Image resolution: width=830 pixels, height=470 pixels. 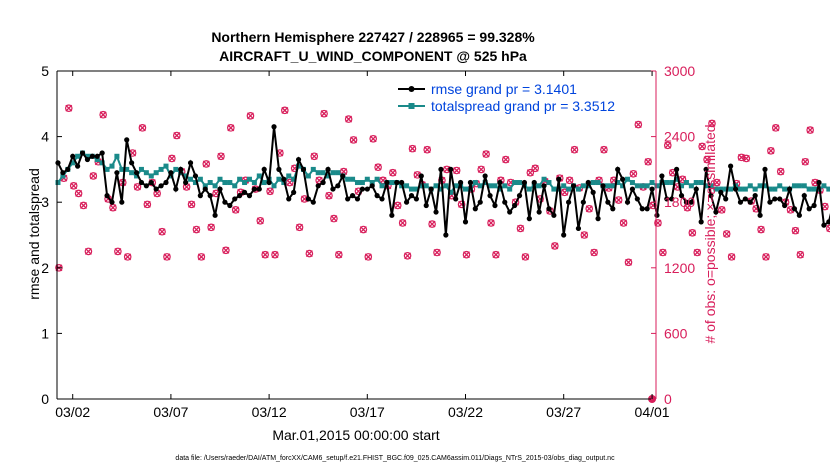 What do you see at coordinates (34, 234) in the screenshot?
I see `y-axis-left-label: rmse and totalspread` at bounding box center [34, 234].